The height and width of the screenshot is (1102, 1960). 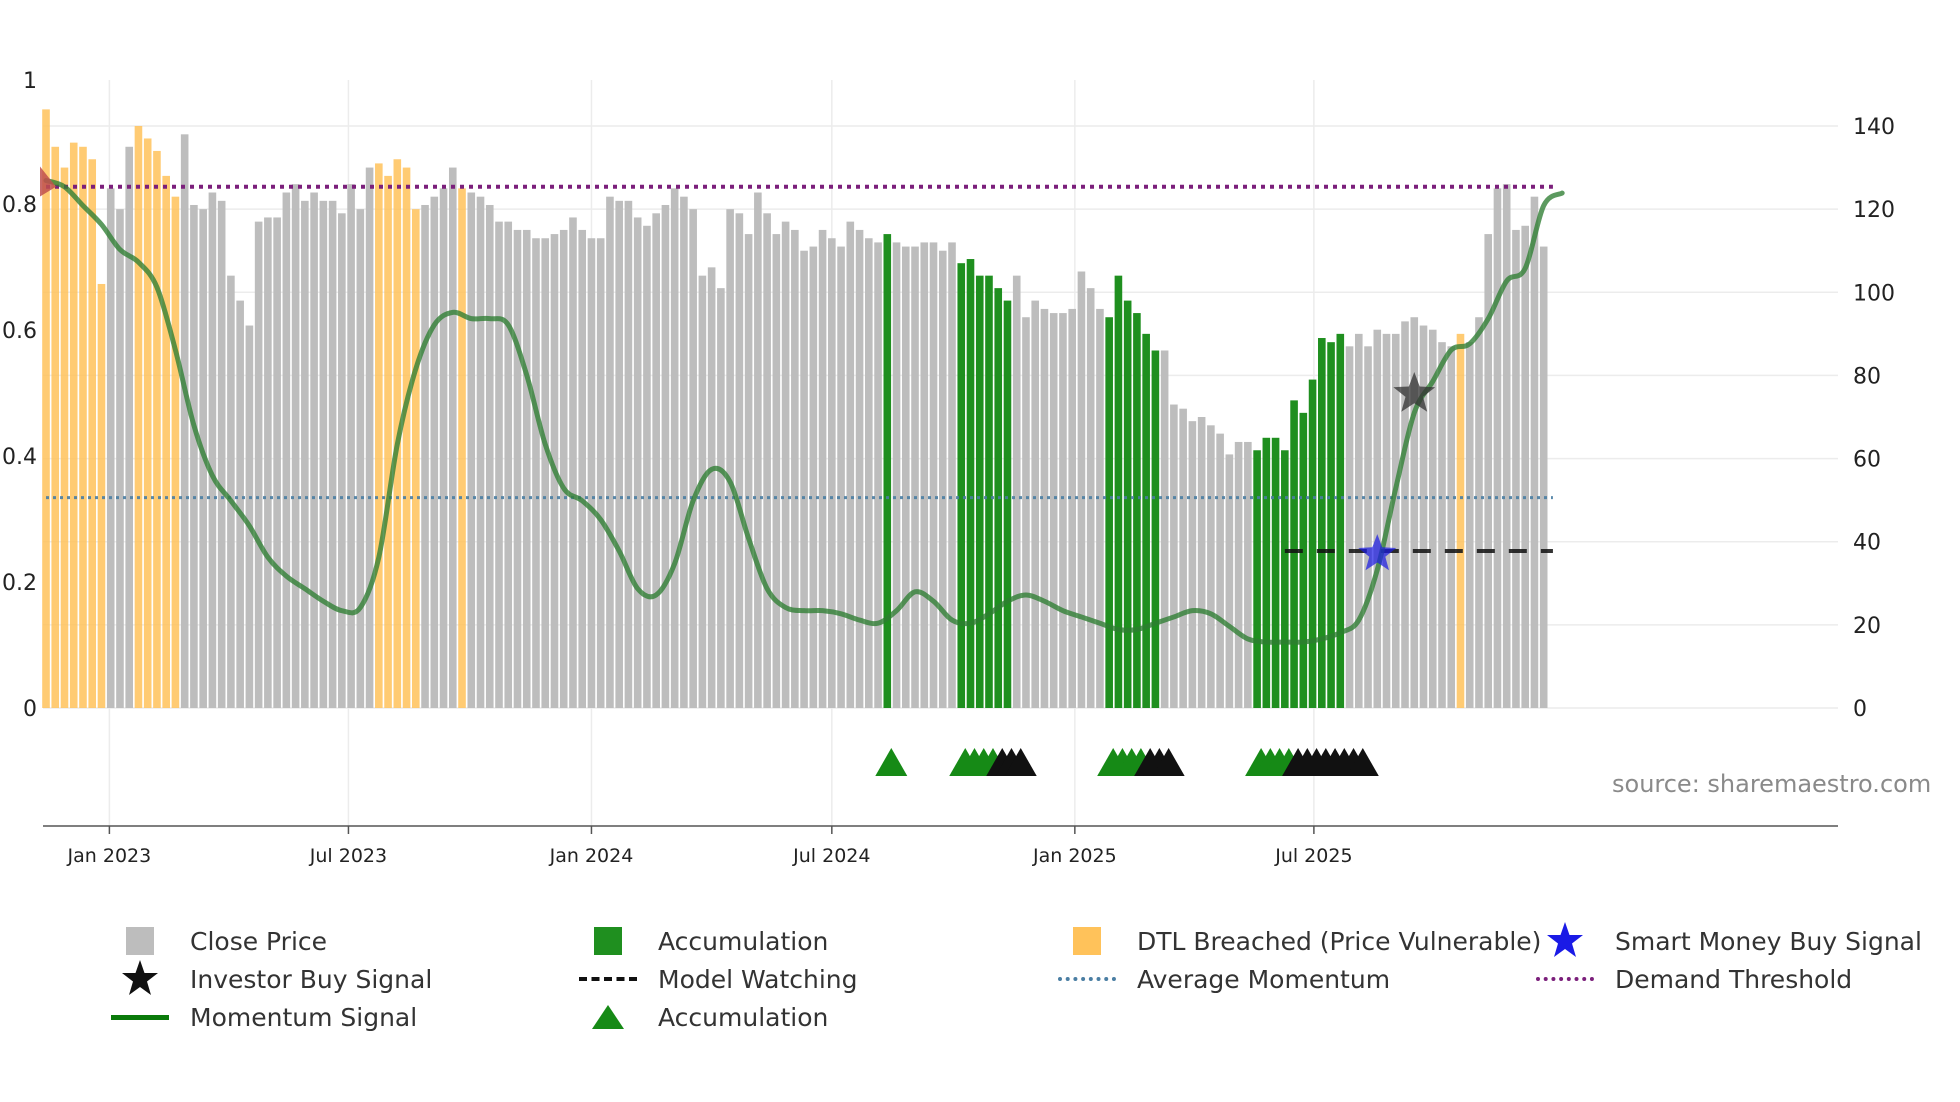 I want to click on accumulation-marker, so click(x=891, y=762).